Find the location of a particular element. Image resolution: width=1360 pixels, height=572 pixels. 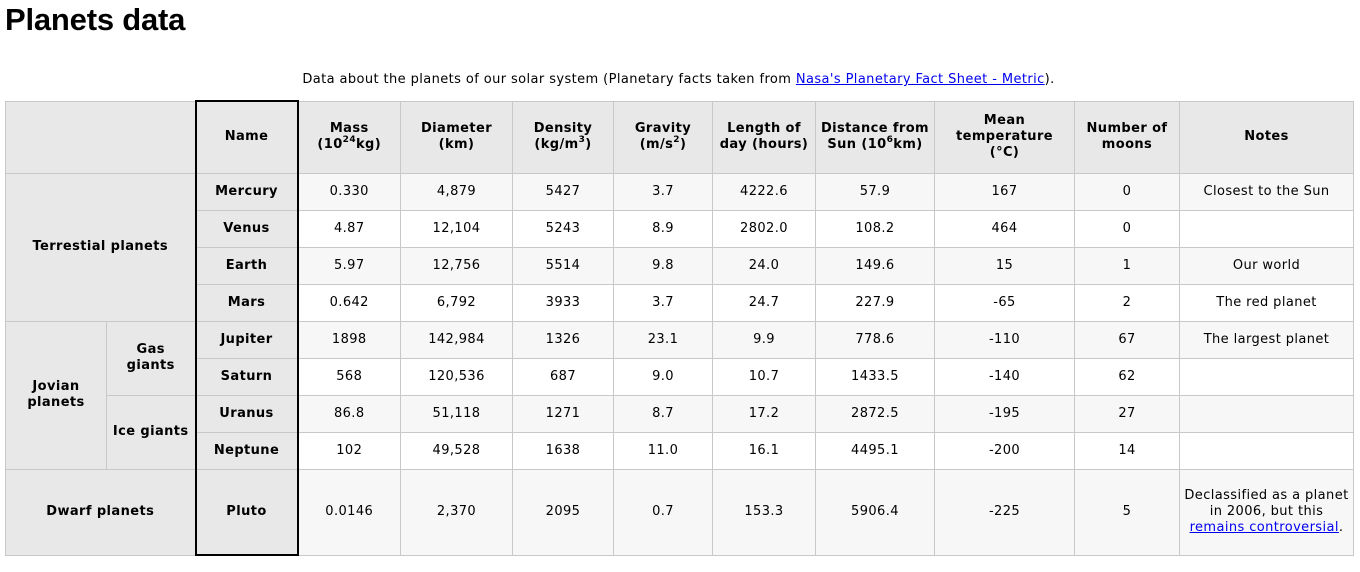

moons-cell: 1 is located at coordinates (1127, 265).